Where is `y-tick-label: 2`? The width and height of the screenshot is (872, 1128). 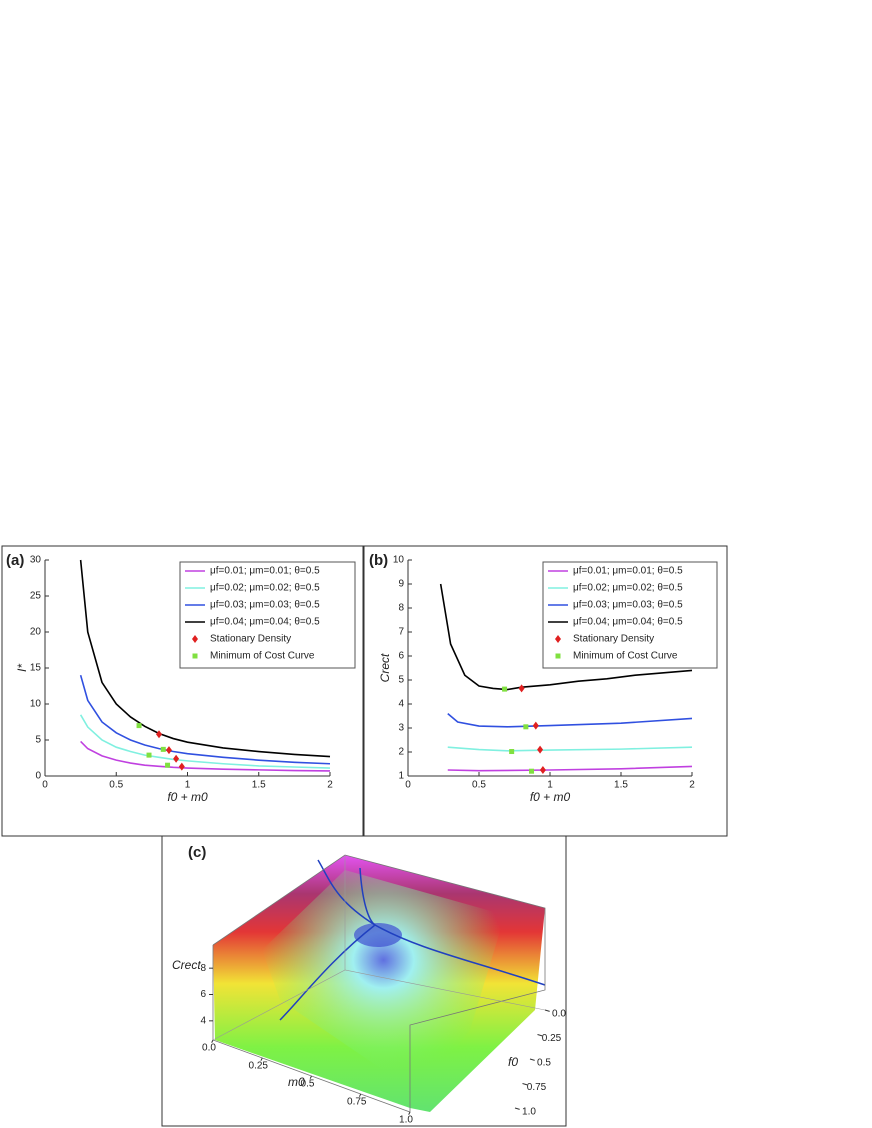
y-tick-label: 2 is located at coordinates (401, 752).